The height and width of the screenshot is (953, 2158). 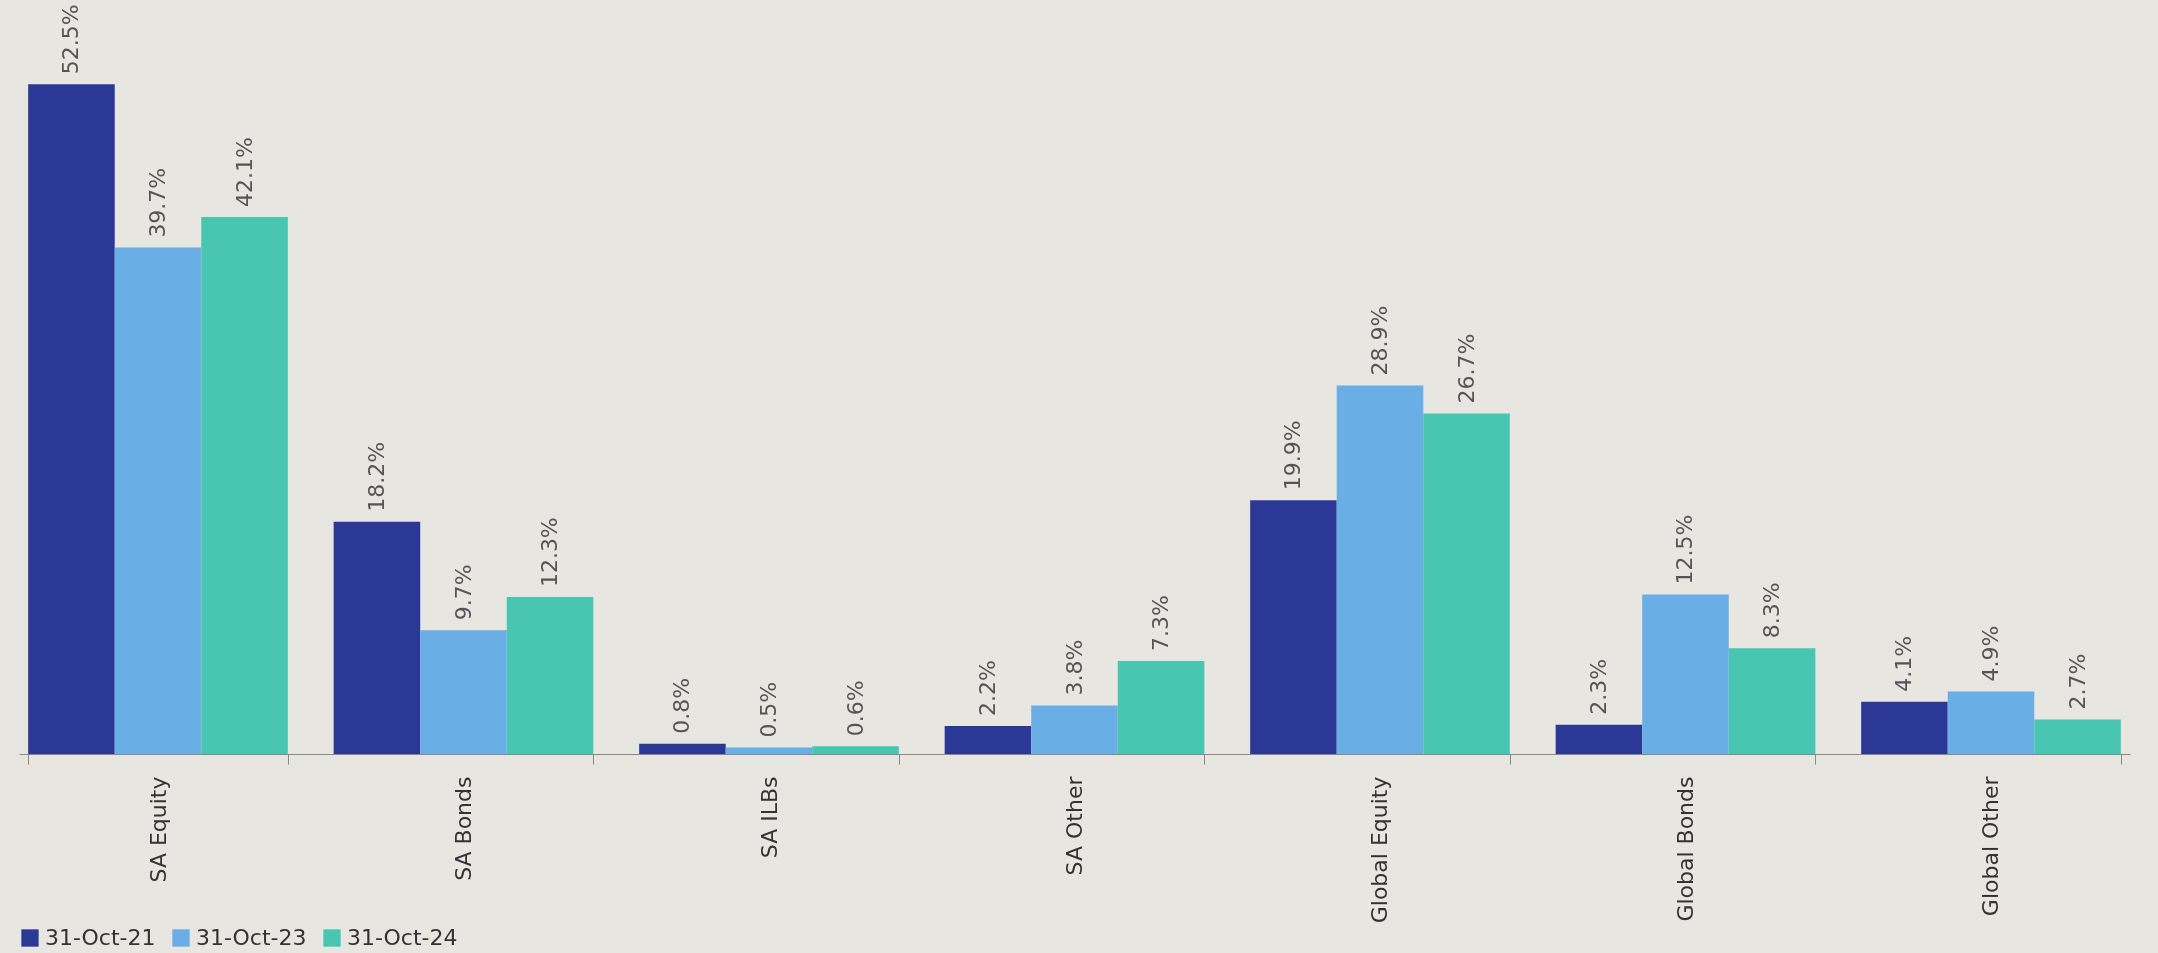 What do you see at coordinates (1598, 686) in the screenshot?
I see `data-label: 2.3%` at bounding box center [1598, 686].